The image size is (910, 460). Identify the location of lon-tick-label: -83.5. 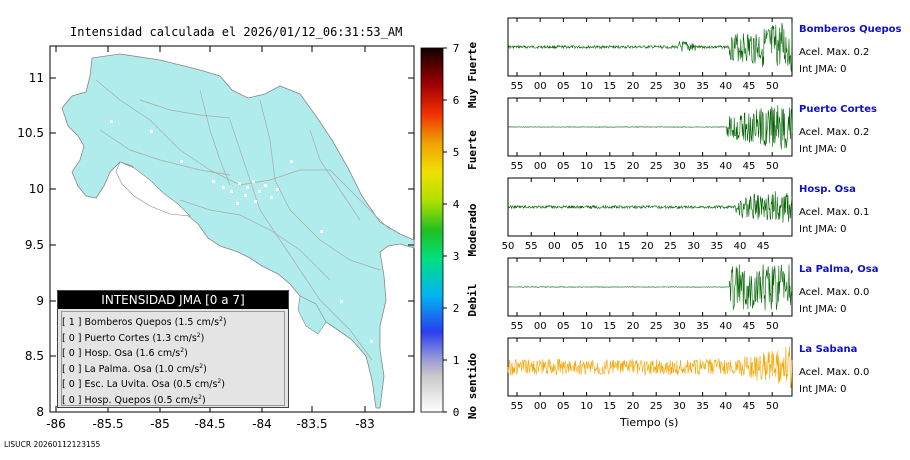
(311, 424).